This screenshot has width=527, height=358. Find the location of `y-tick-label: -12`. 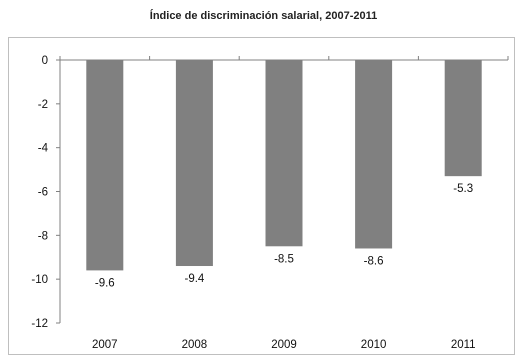

y-tick-label: -12 is located at coordinates (39, 324).